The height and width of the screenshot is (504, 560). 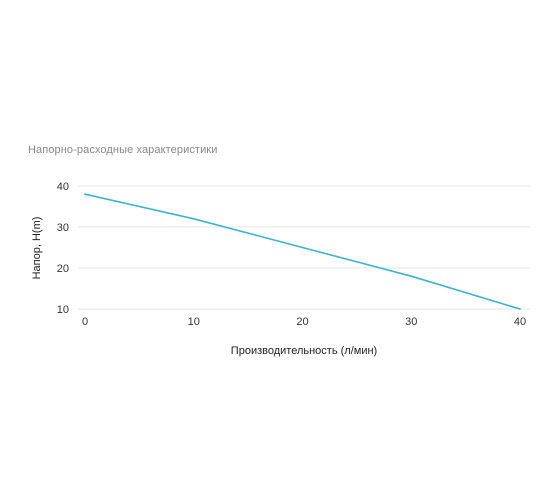 I want to click on x-axis-label: Производительность (л/мин), so click(x=304, y=351).